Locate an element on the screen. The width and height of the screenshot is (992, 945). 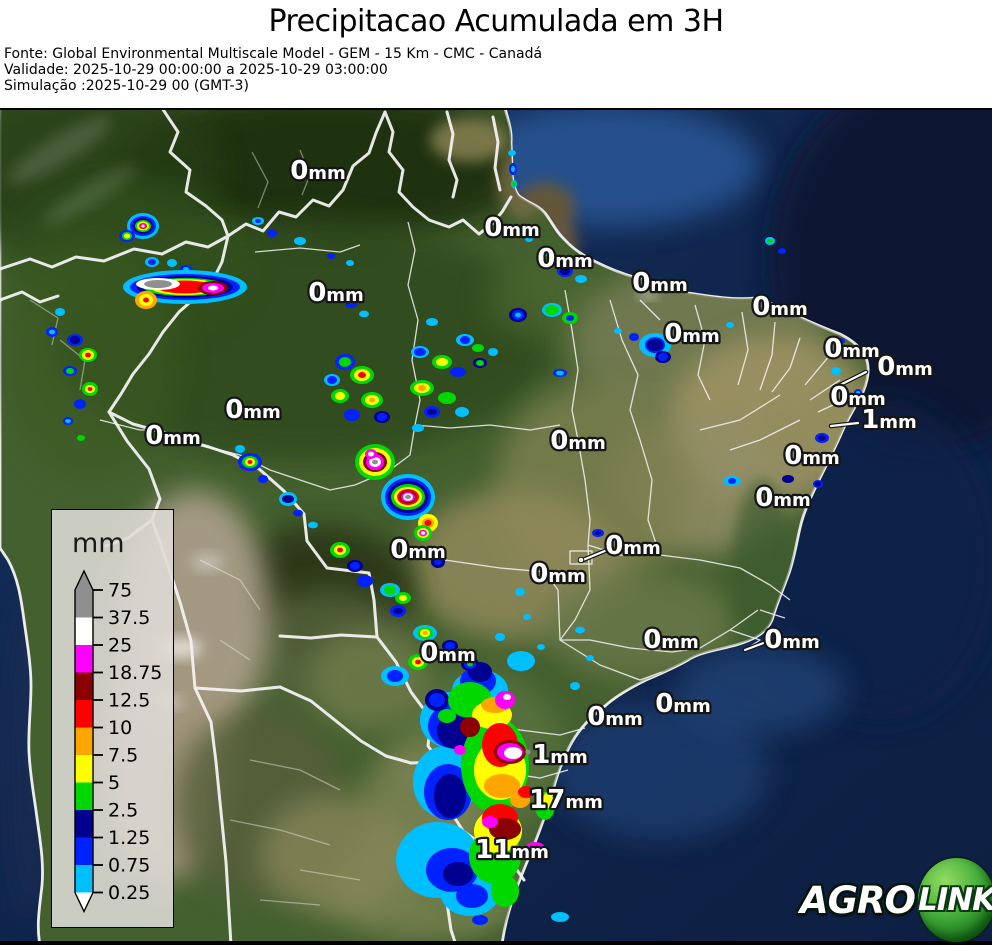
colorbar: 75 37.5 25 18.75 12.5 10 7.5 5 2.5 1.25 0.75 0.25 is located at coordinates (118, 741).